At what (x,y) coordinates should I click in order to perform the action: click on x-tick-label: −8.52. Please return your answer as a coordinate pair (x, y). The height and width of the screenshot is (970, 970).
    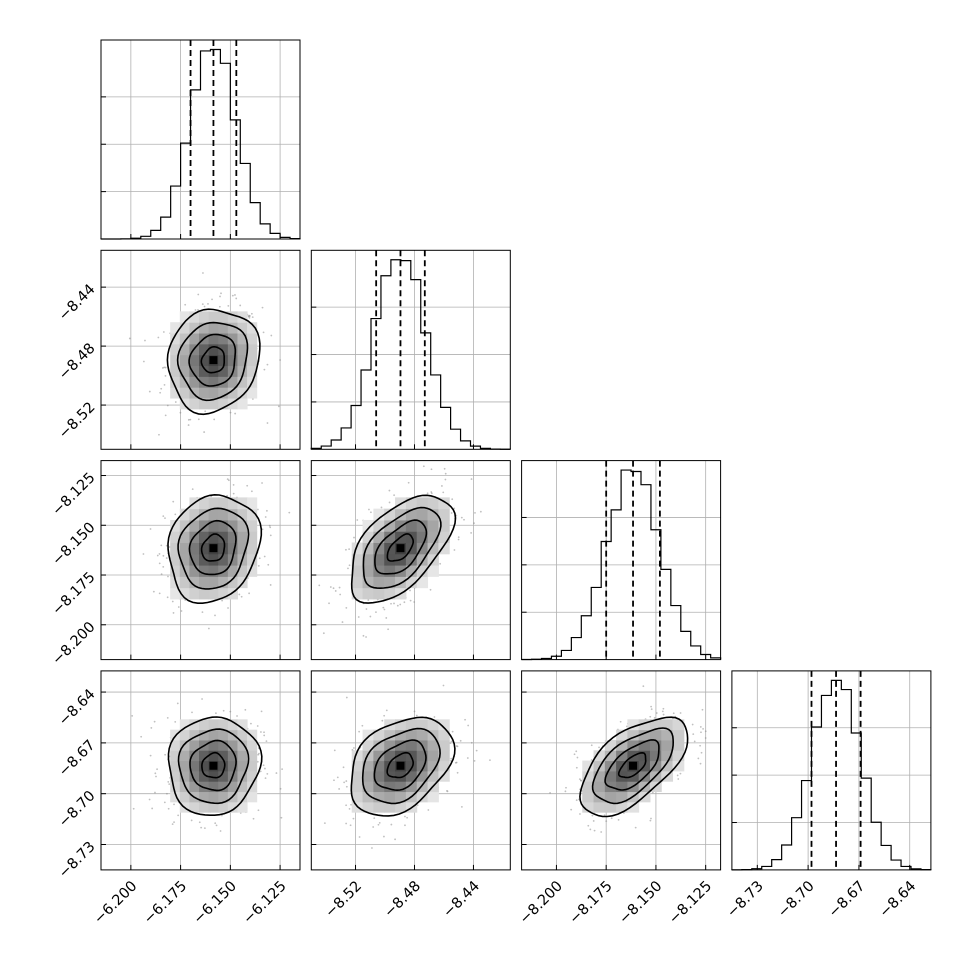
    Looking at the image, I should click on (343, 899).